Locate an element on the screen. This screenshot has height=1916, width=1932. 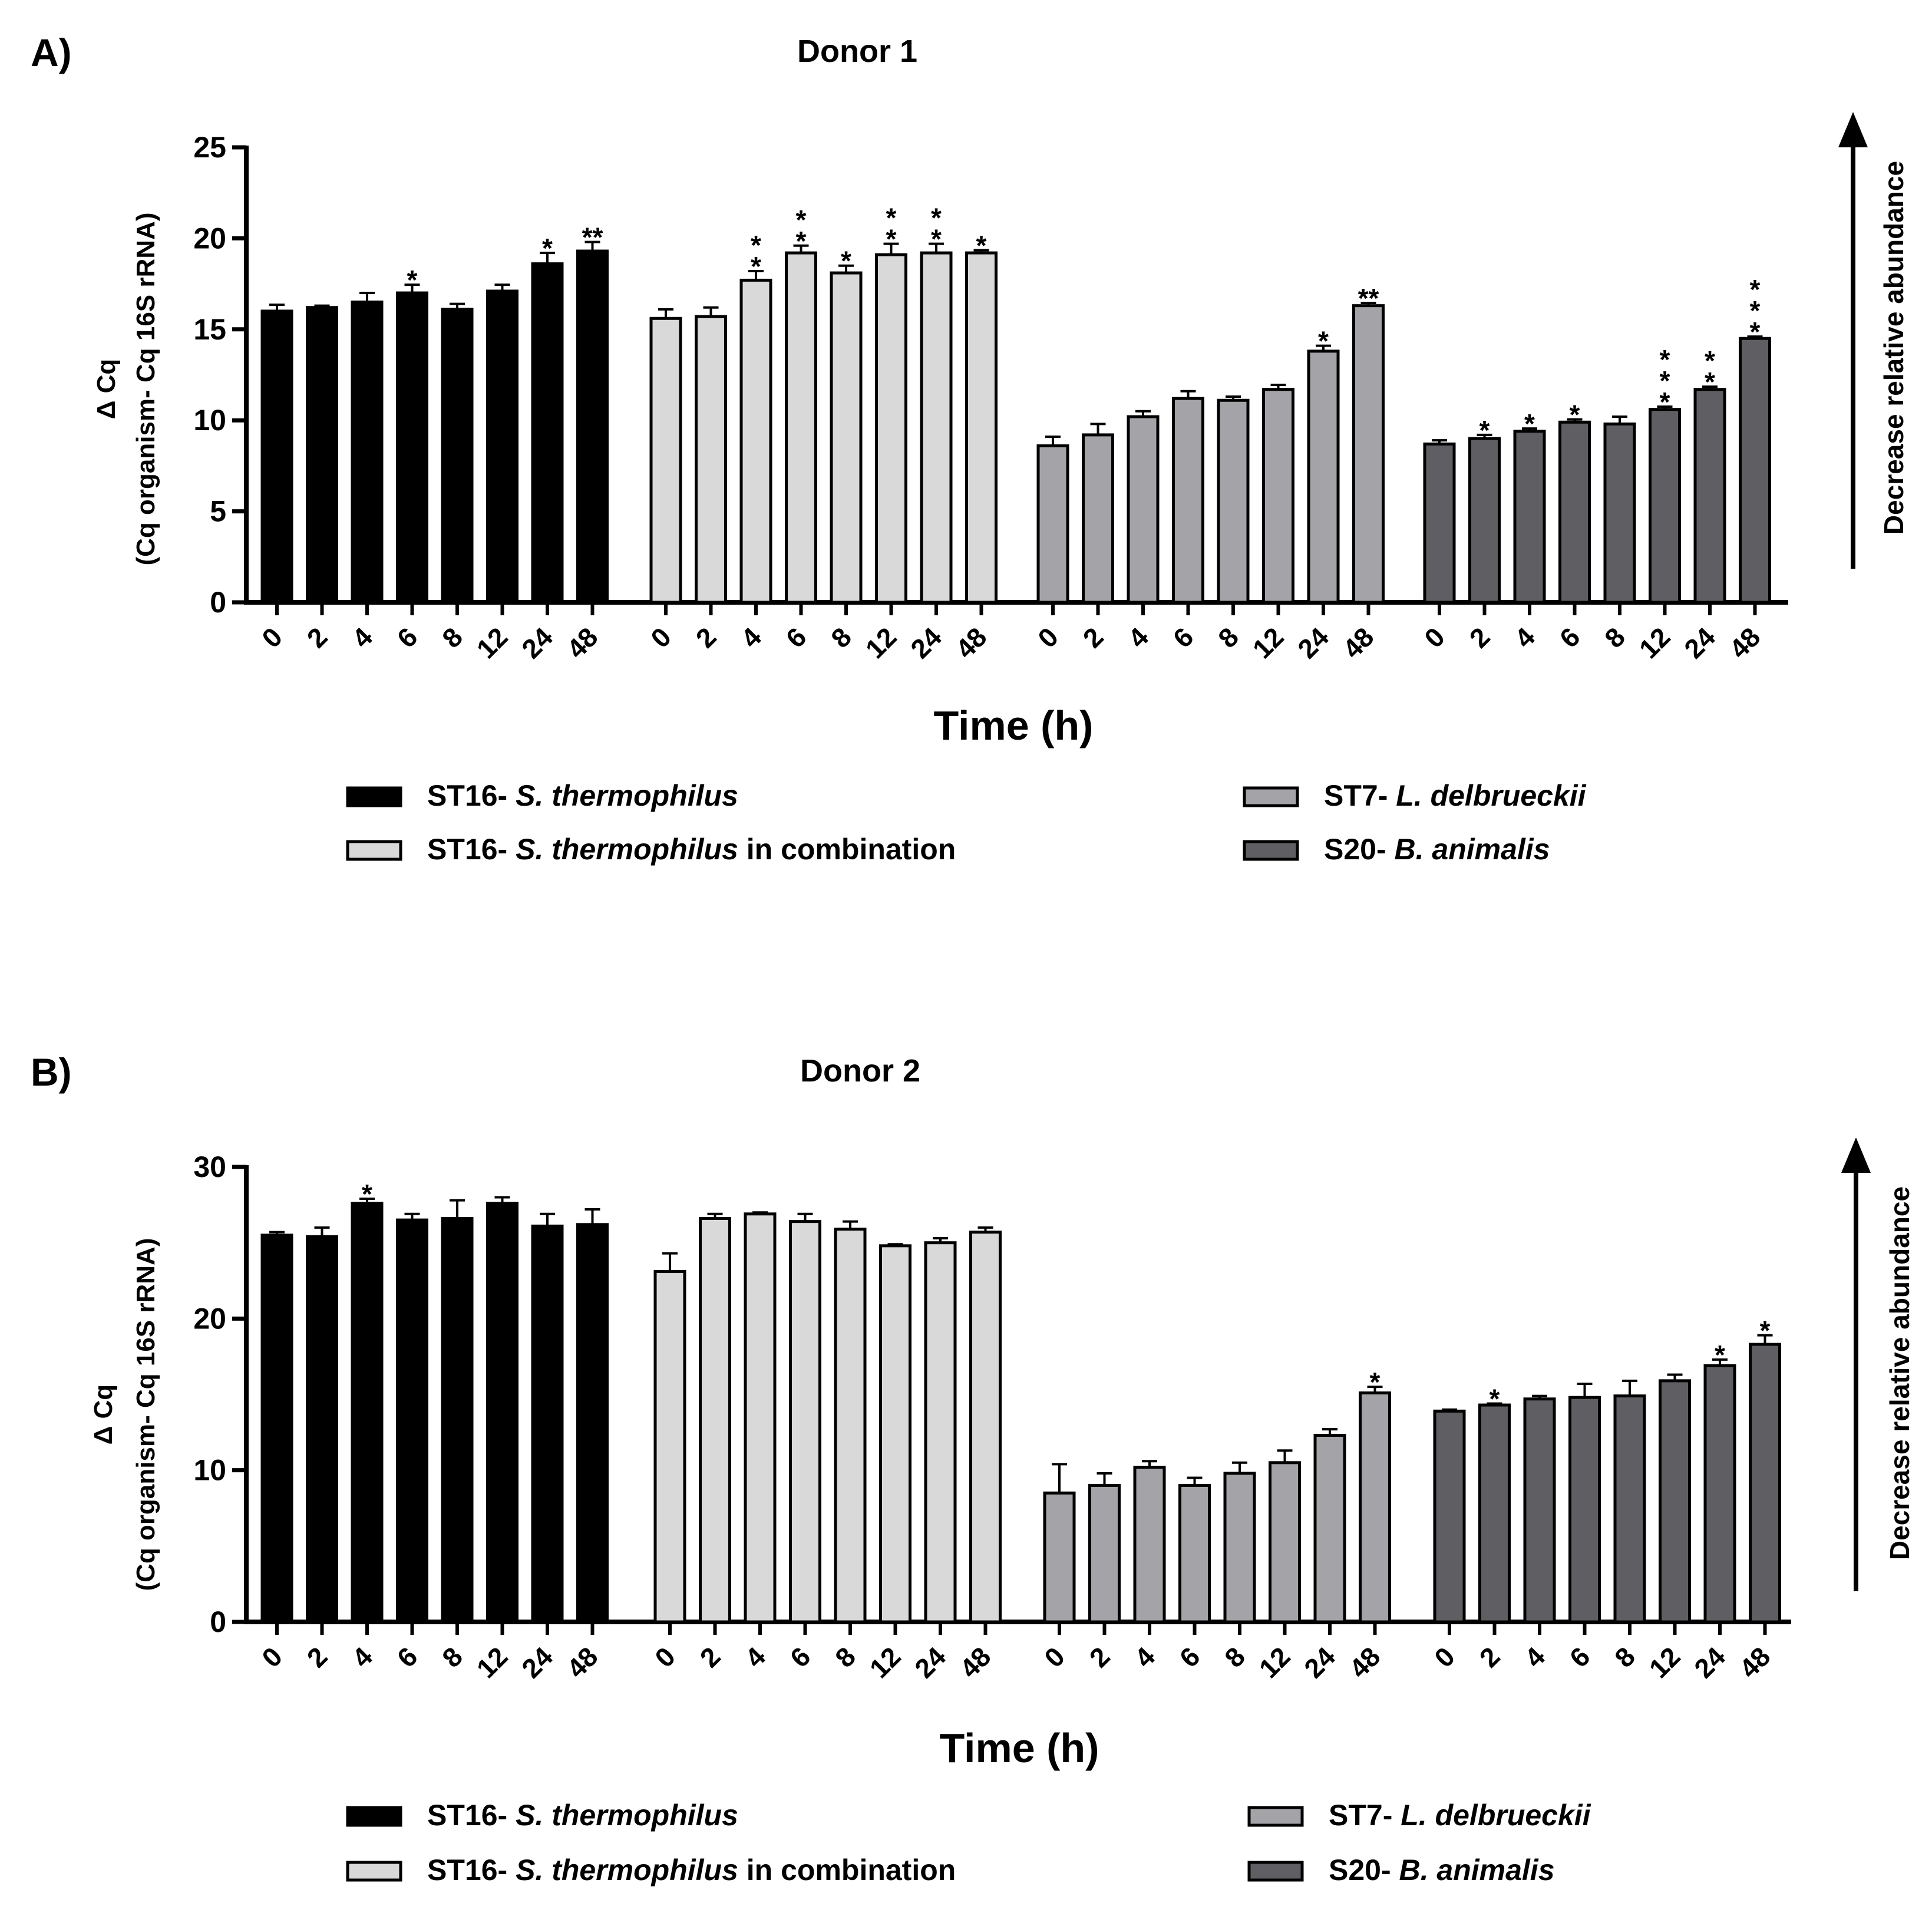
y-tick-label: 30 is located at coordinates (209, 1166).